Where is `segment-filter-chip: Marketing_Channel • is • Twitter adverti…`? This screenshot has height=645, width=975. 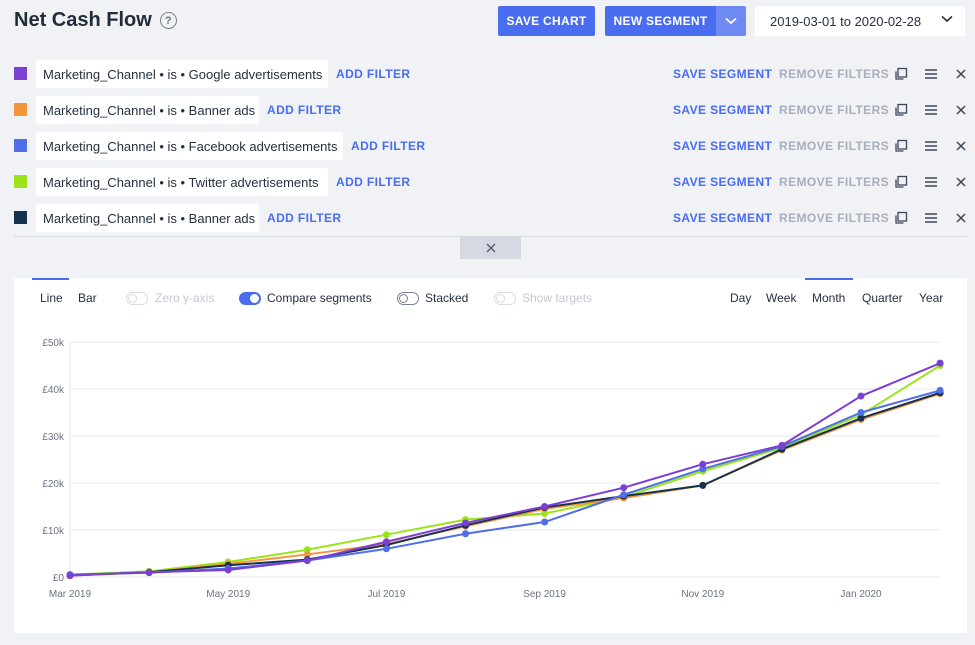
segment-filter-chip: Marketing_Channel • is • Twitter adverti… is located at coordinates (182, 182).